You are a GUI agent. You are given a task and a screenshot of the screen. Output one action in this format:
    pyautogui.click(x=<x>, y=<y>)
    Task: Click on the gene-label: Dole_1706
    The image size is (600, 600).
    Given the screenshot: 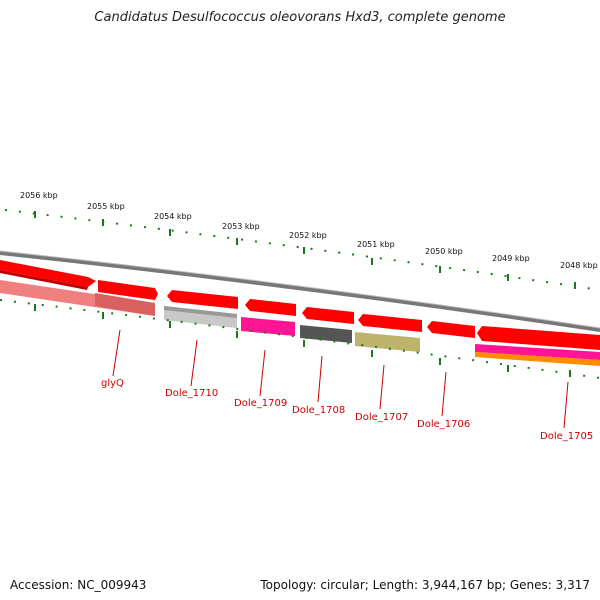 What is the action you would take?
    pyautogui.click(x=443, y=424)
    